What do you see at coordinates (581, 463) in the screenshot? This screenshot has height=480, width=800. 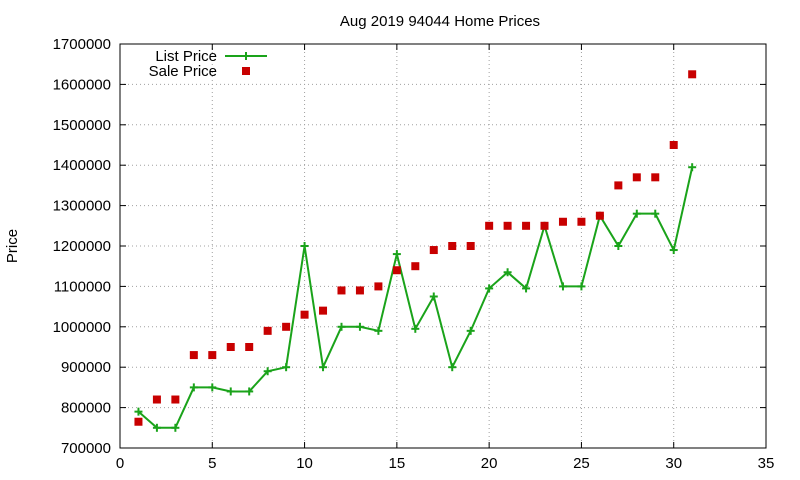 I see `x-tick-label: 25` at bounding box center [581, 463].